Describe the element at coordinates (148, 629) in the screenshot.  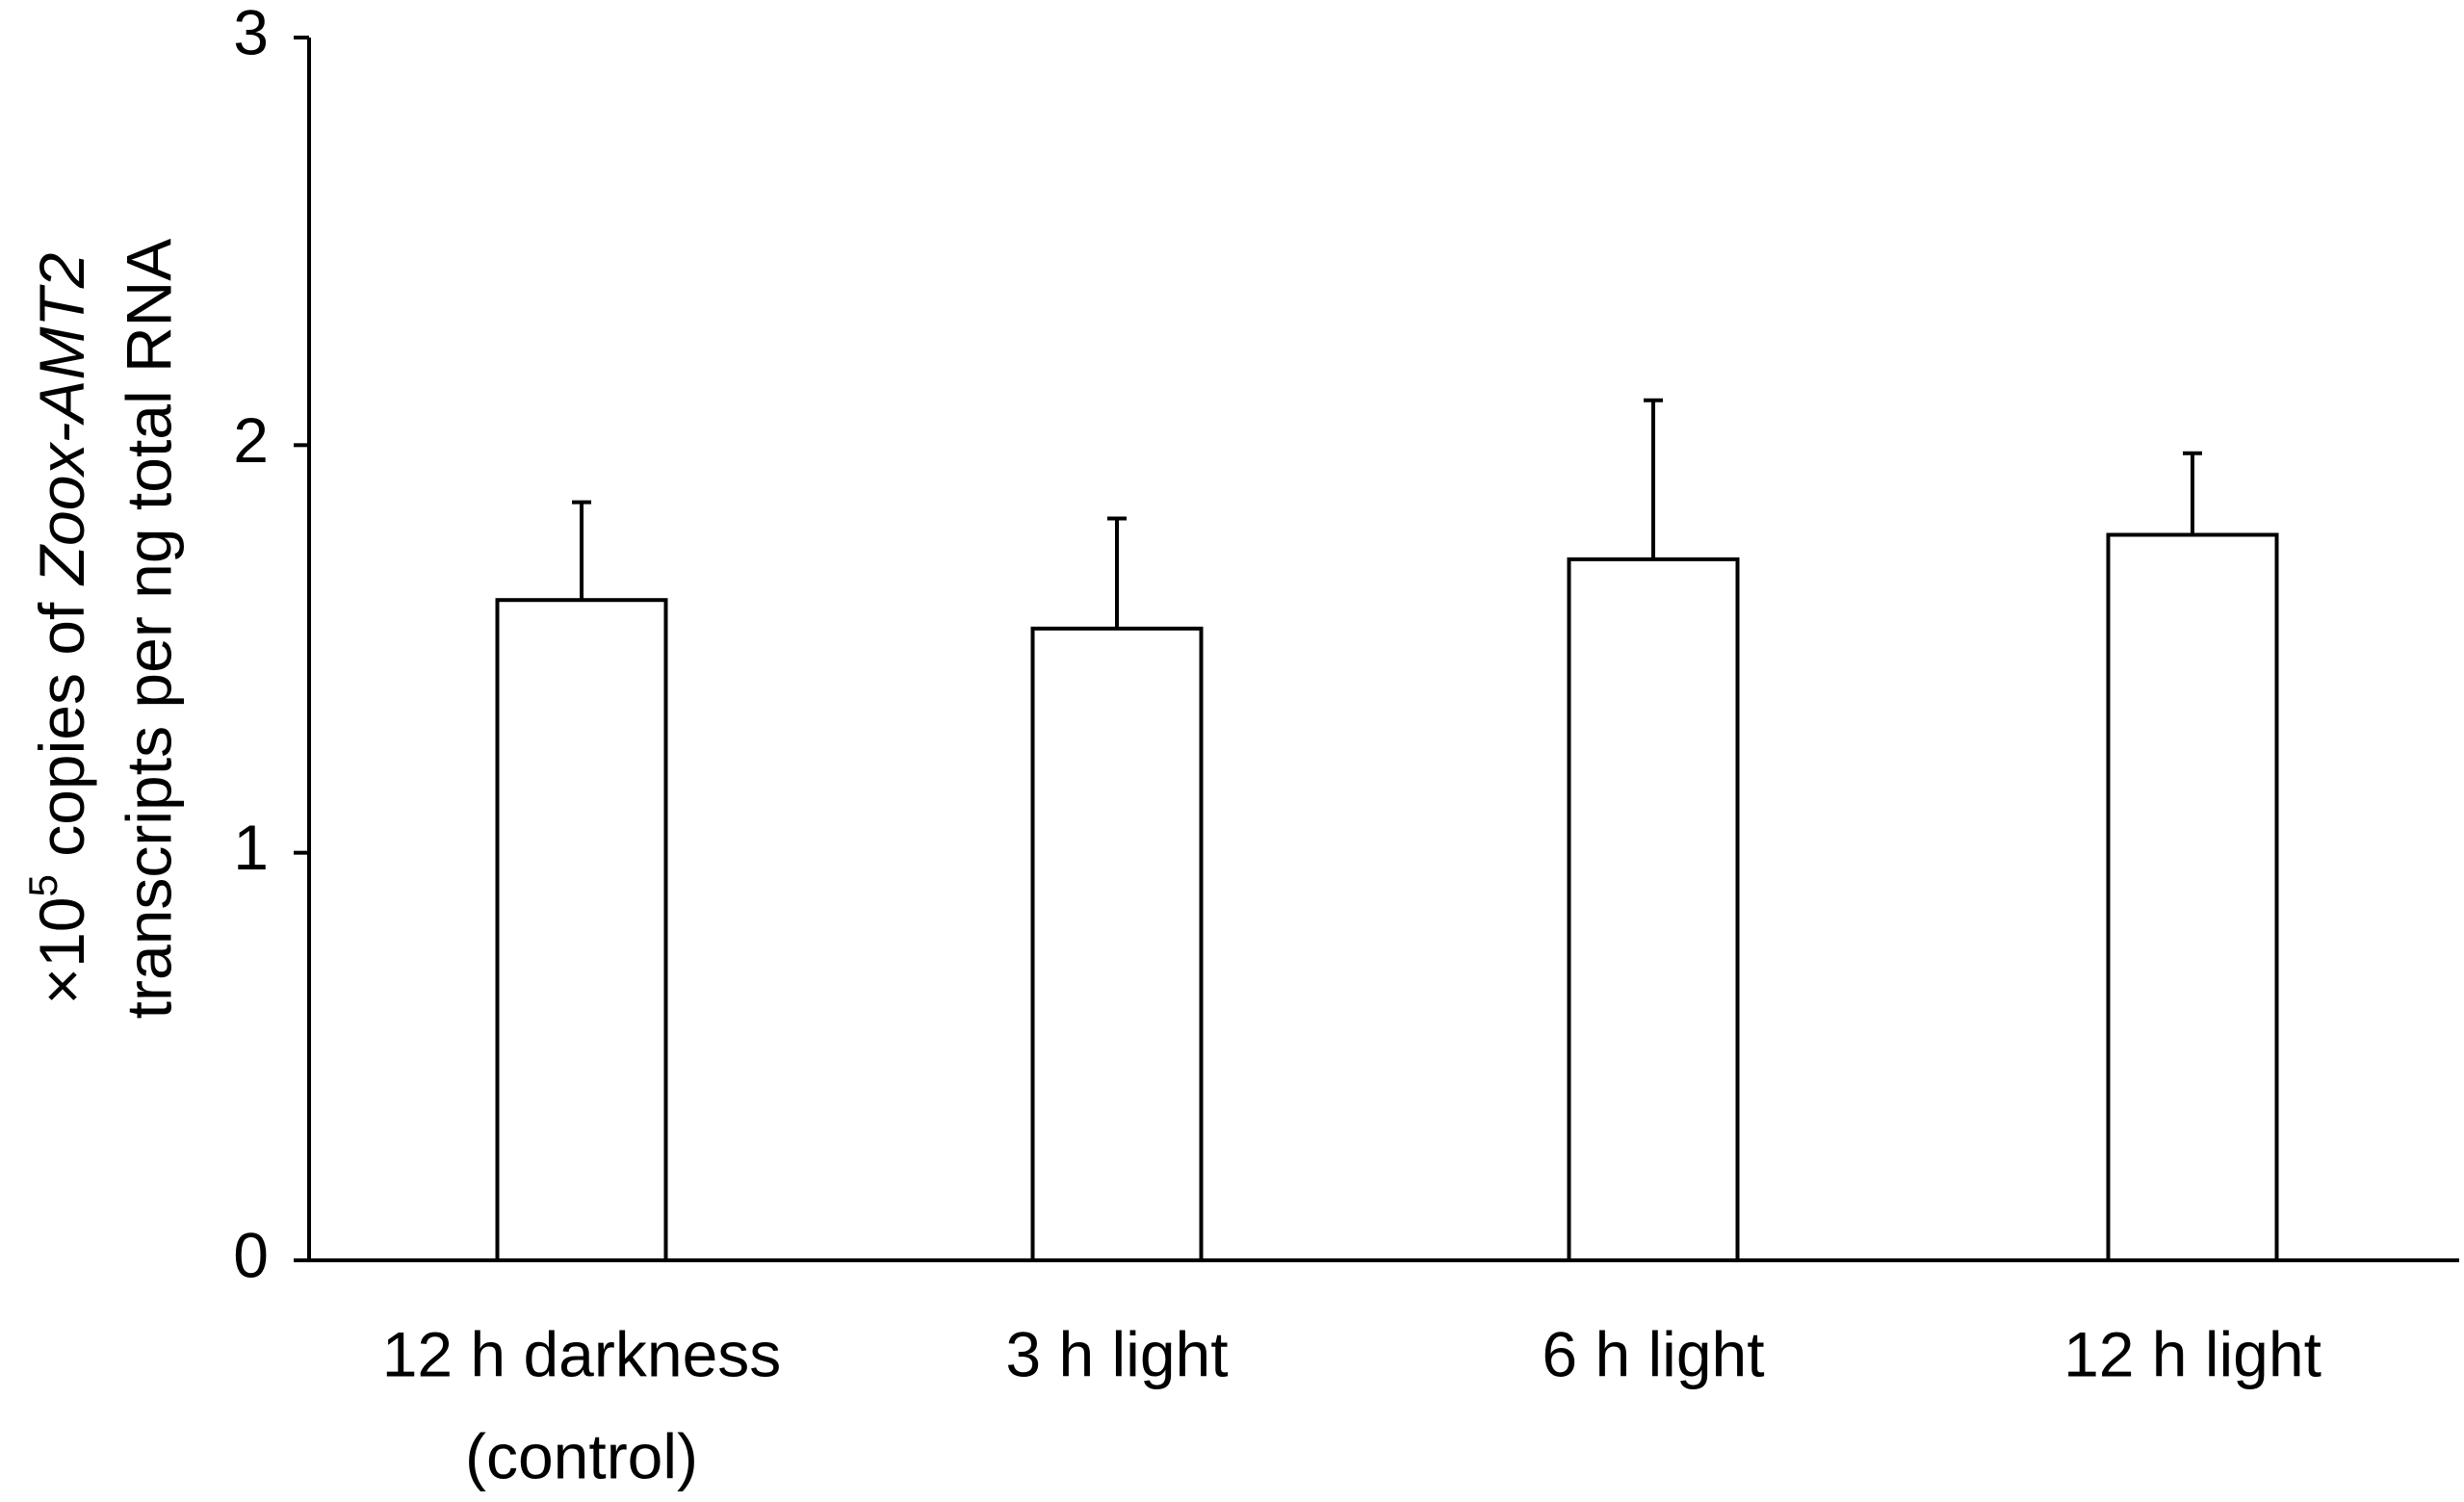
I see `y-label-line2: transcripts per ng total RNA` at that location.